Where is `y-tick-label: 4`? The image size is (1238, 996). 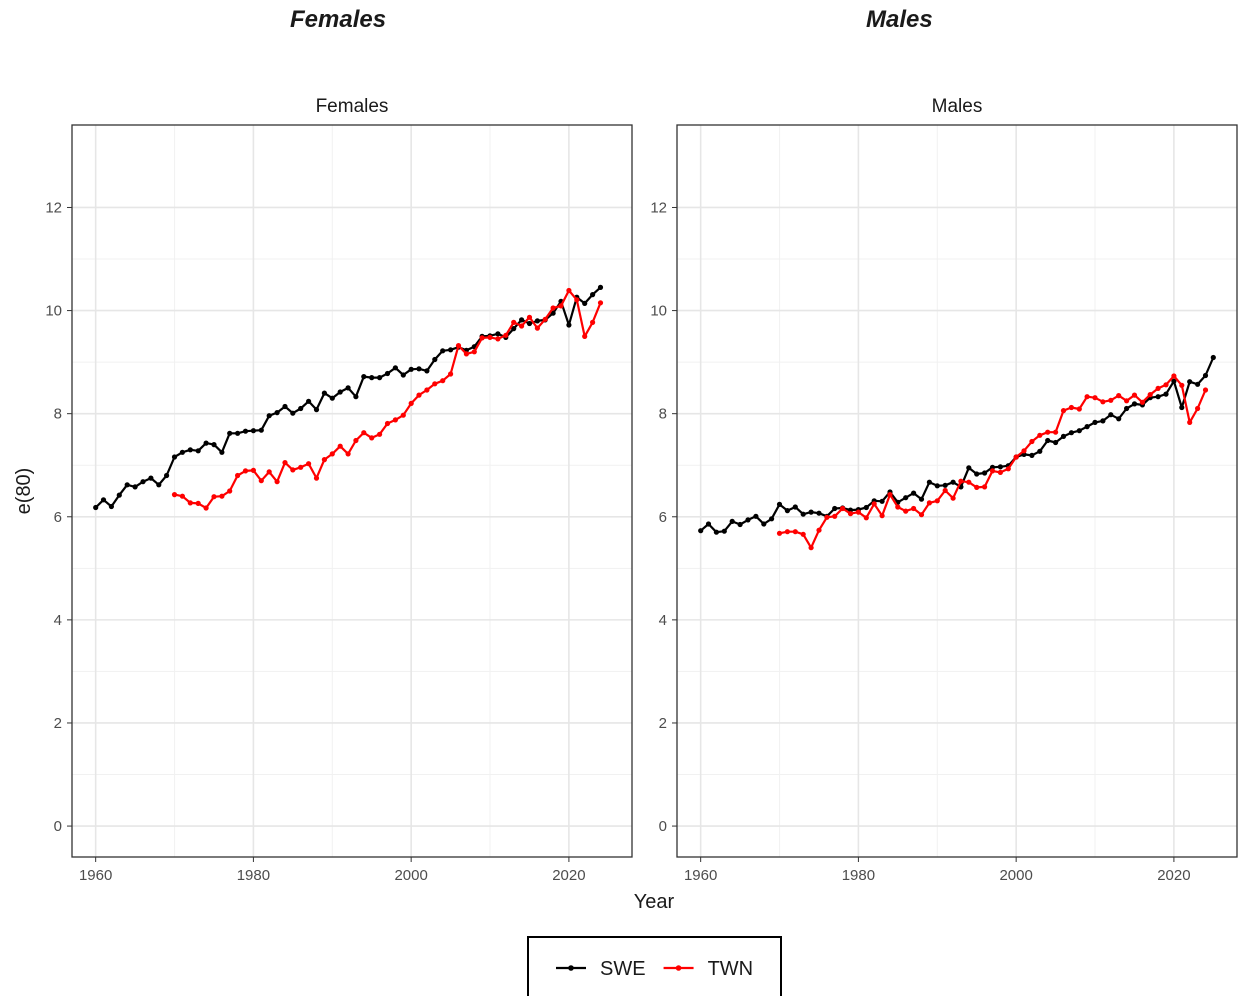 y-tick-label: 4 is located at coordinates (58, 620).